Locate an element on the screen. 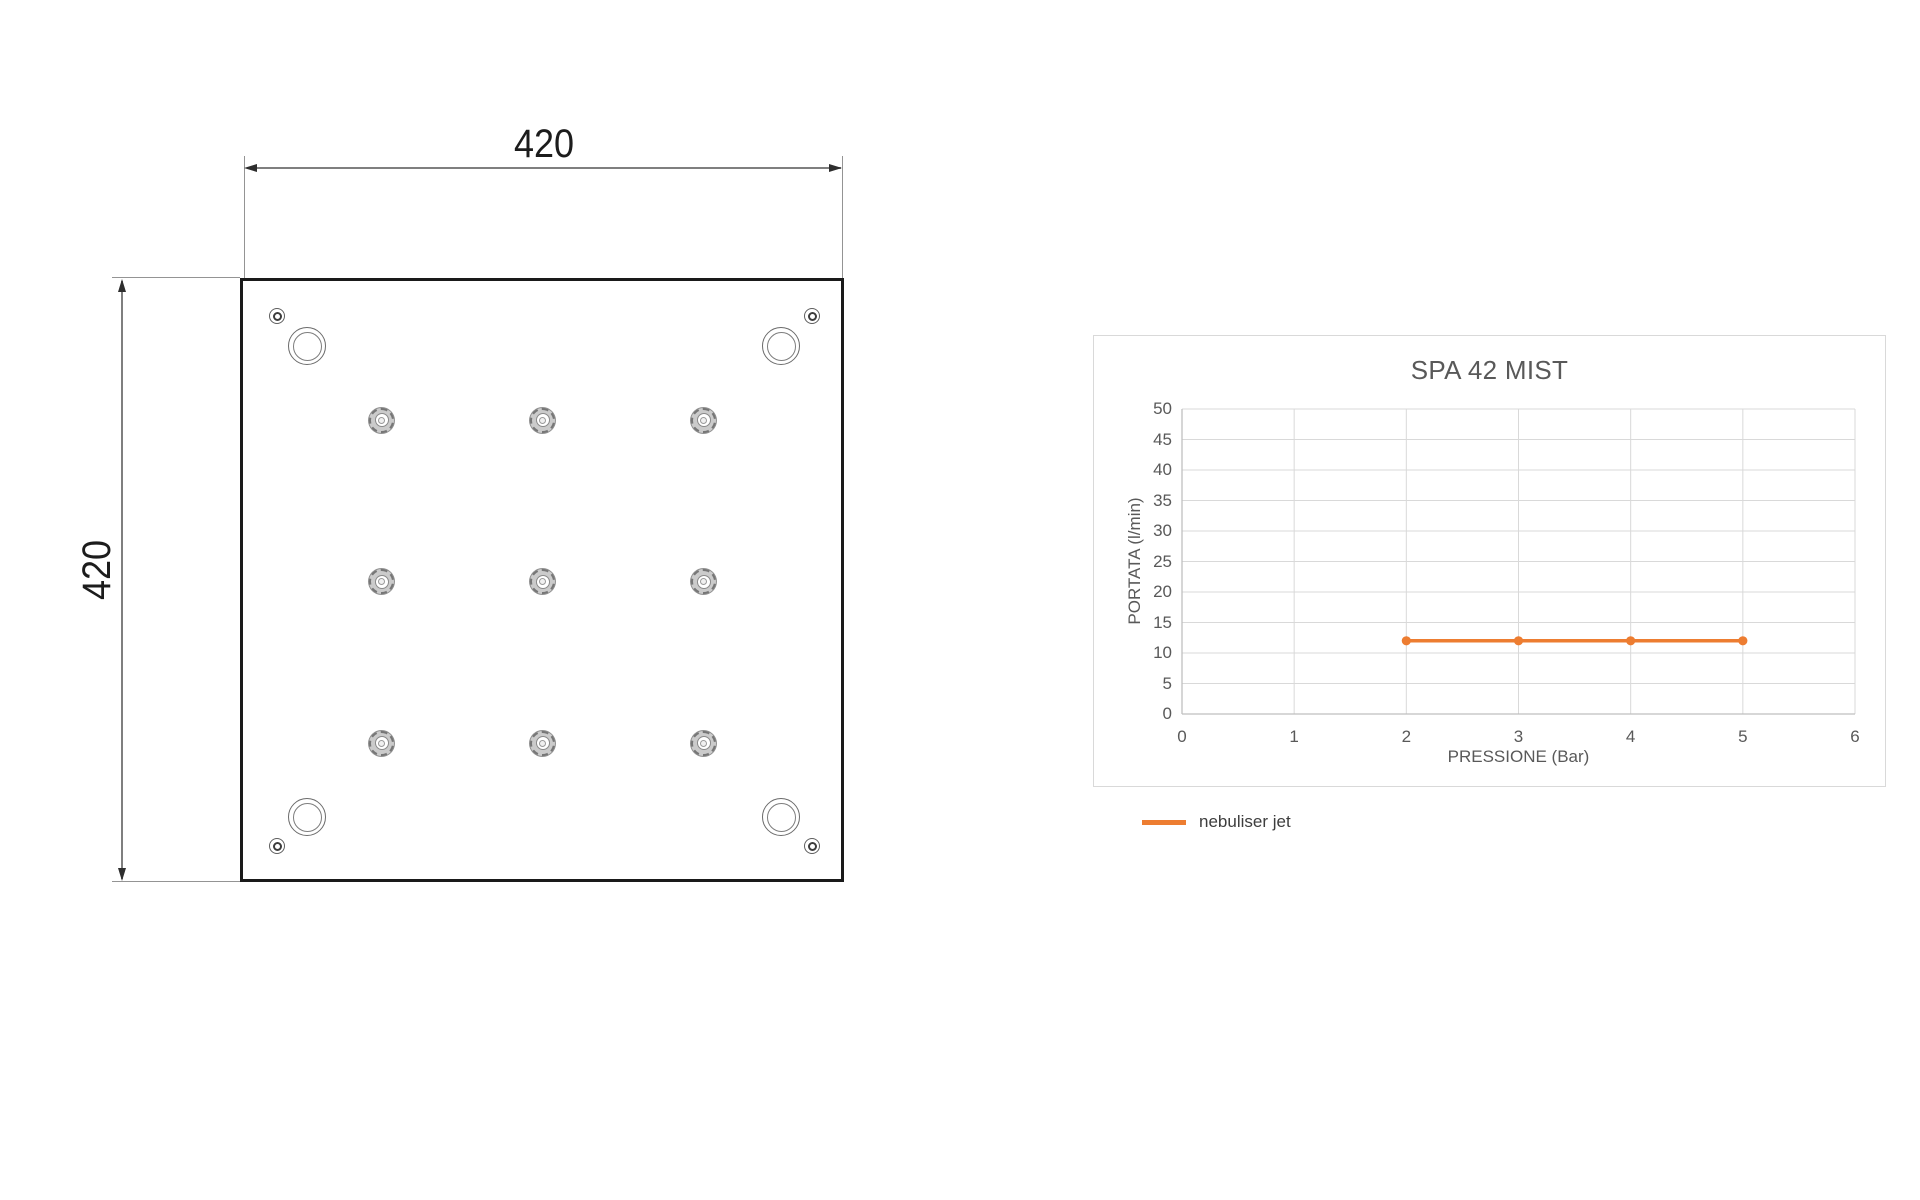 The width and height of the screenshot is (1920, 1200). x-tick-label: 0 is located at coordinates (1182, 736).